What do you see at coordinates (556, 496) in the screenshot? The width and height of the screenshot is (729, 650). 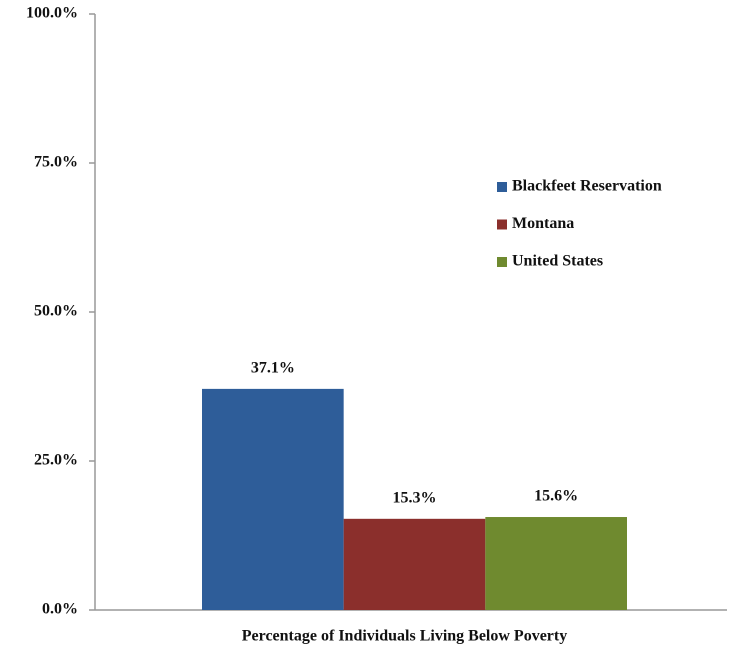 I see `data-label: 15.6%` at bounding box center [556, 496].